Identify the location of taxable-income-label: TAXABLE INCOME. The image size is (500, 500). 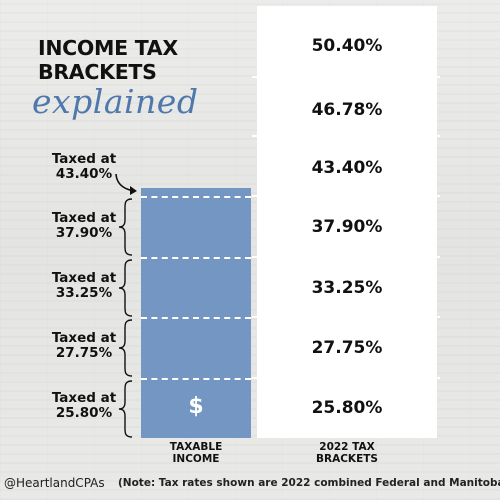
(196, 453).